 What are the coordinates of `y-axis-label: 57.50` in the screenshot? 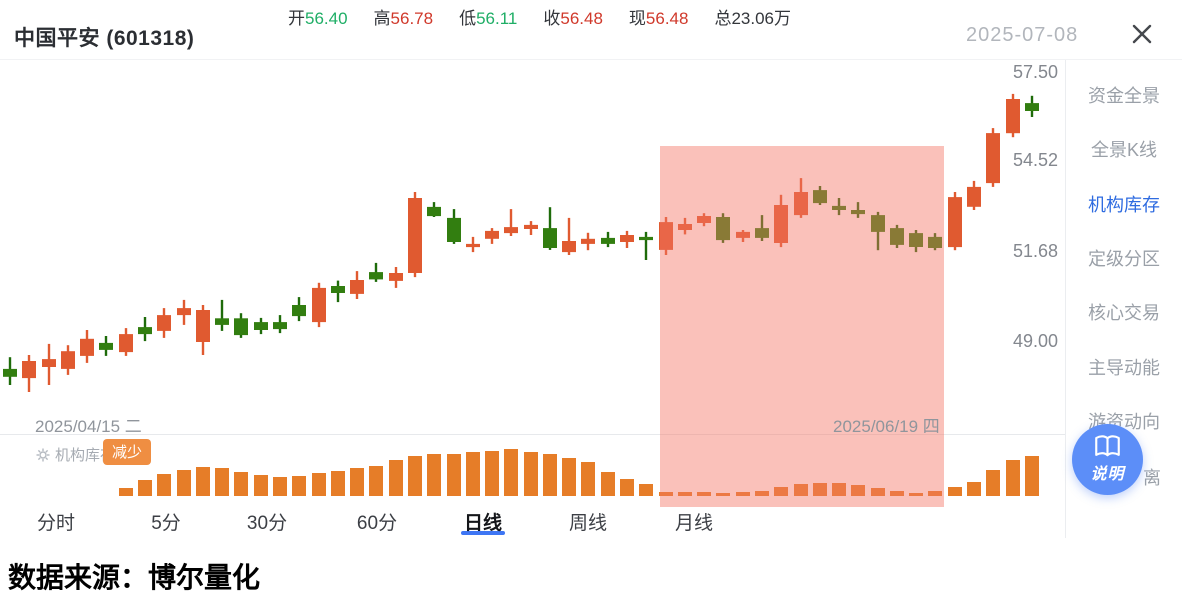 It's located at (1035, 72).